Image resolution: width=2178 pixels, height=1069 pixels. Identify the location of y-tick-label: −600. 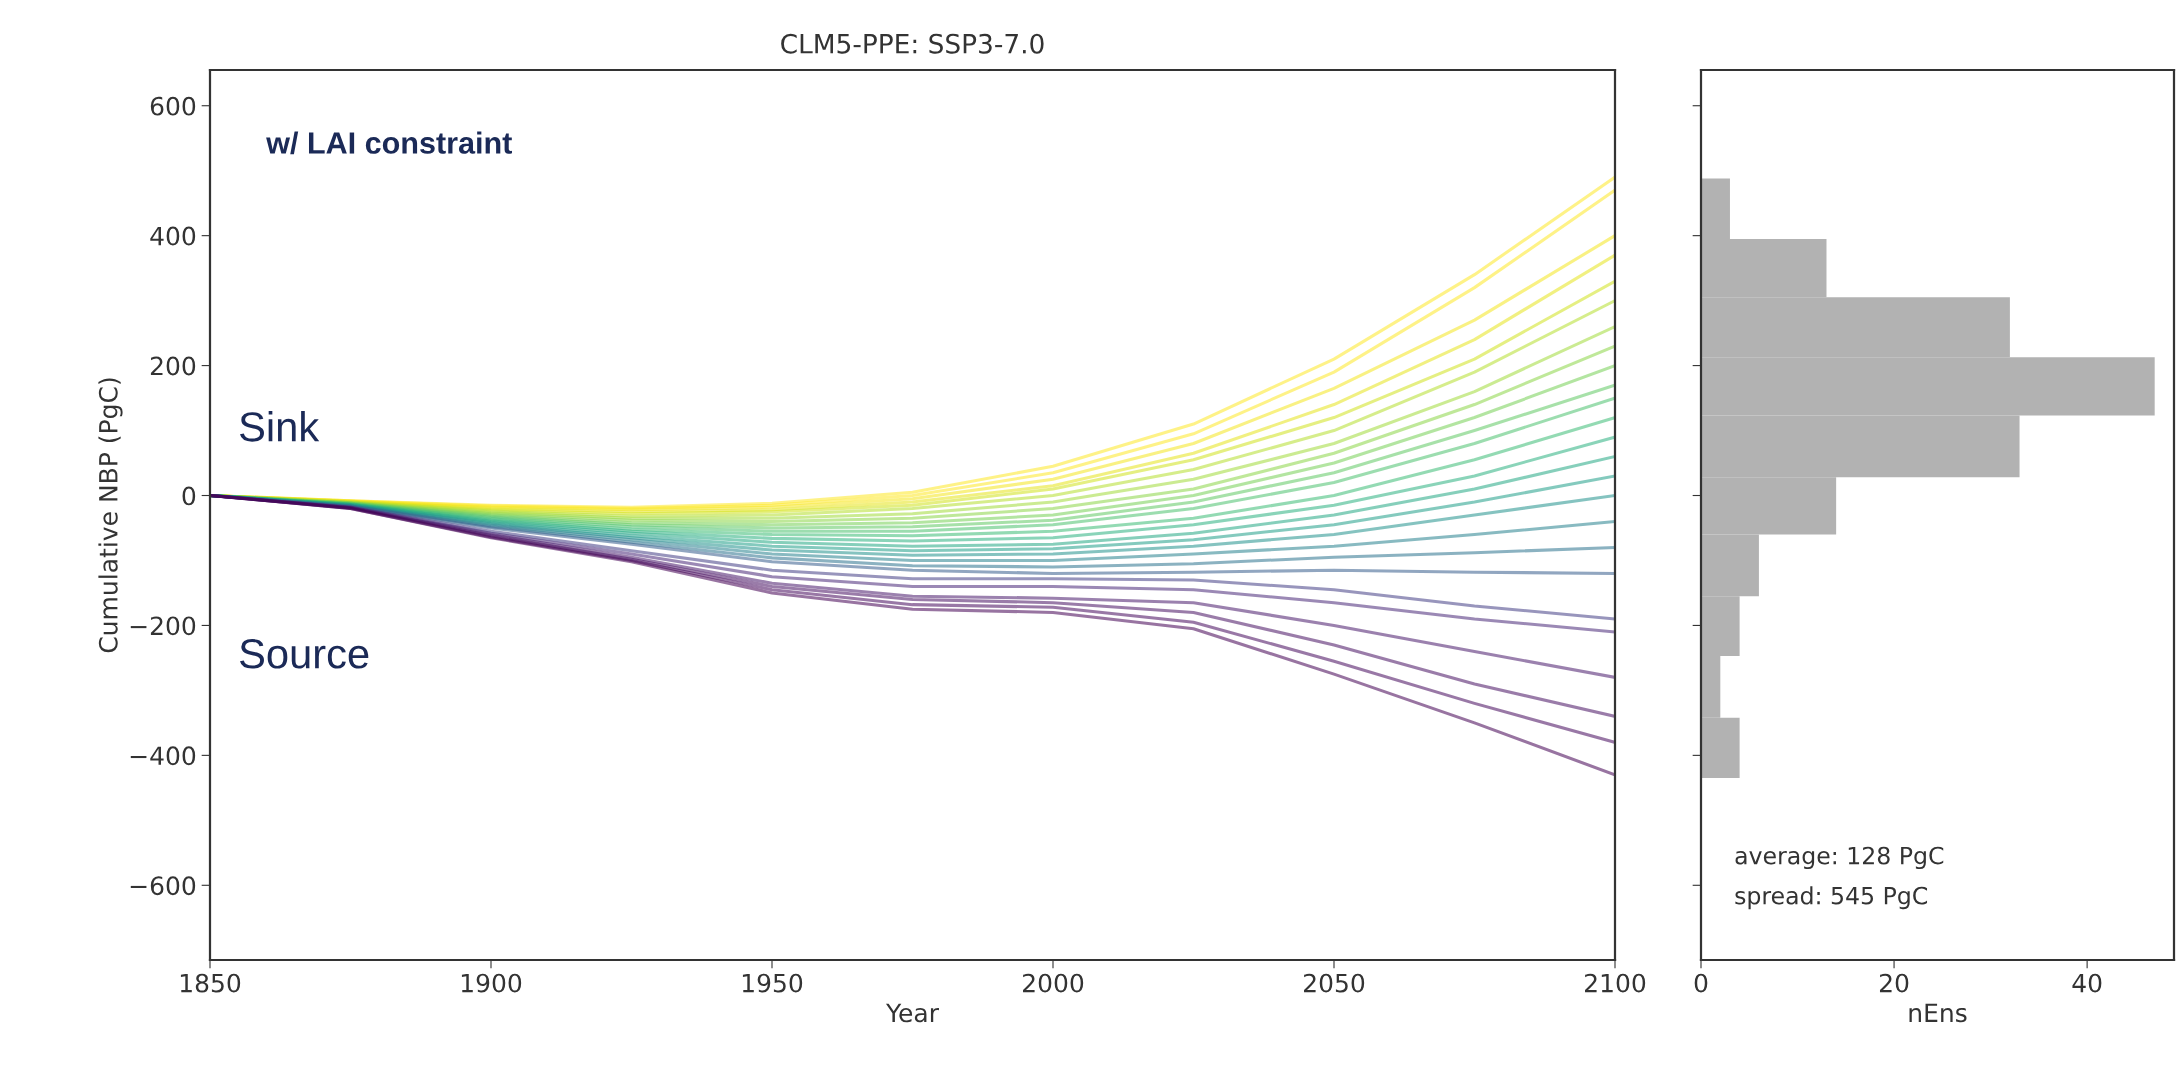
(163, 886).